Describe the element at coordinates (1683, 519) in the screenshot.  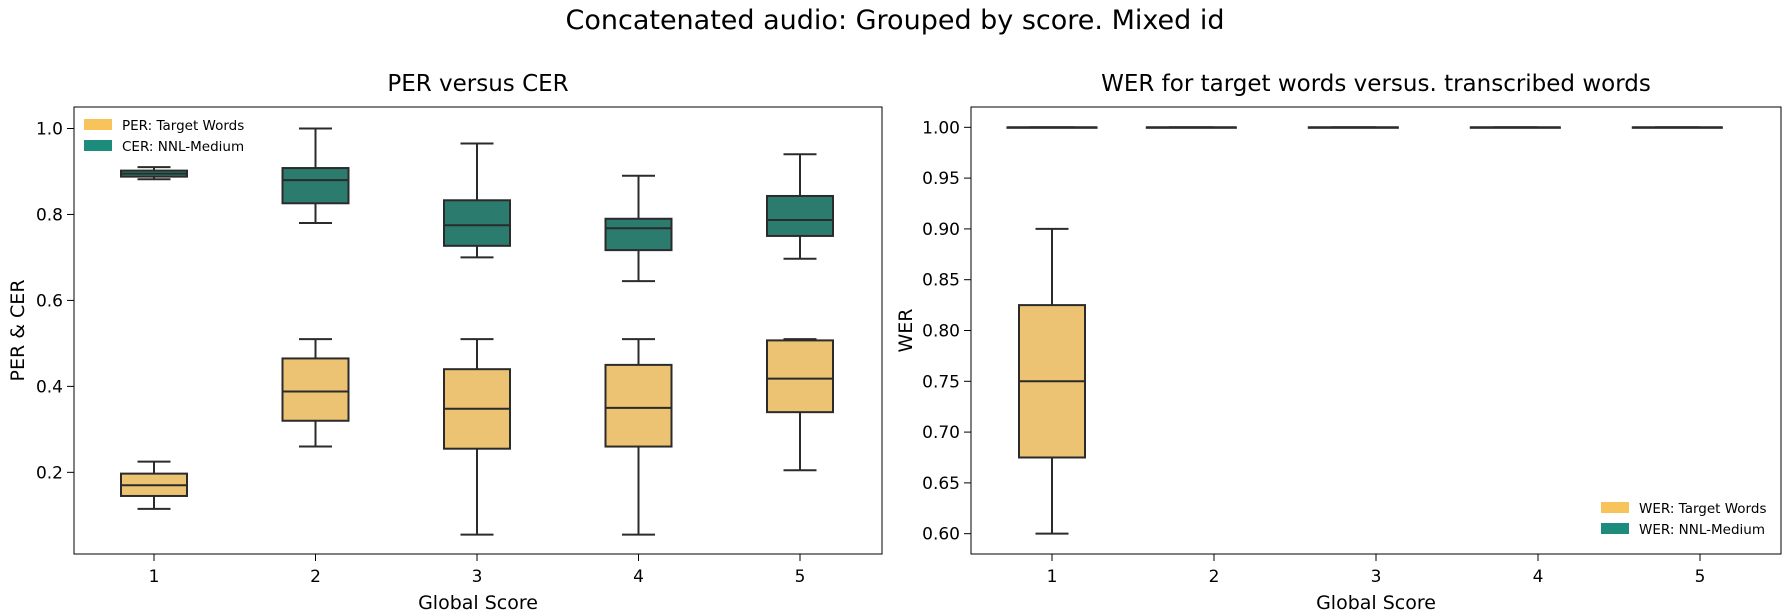
I see `legend: WER: Target Words WER: NNL-Medium` at that location.